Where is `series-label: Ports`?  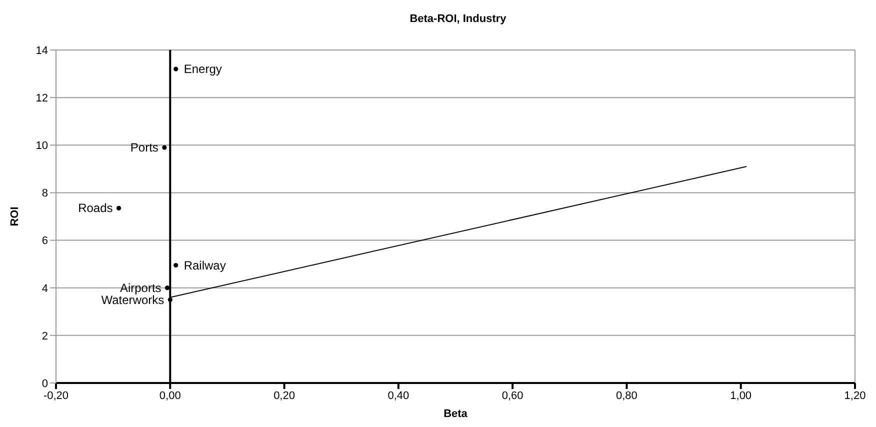
series-label: Ports is located at coordinates (144, 147).